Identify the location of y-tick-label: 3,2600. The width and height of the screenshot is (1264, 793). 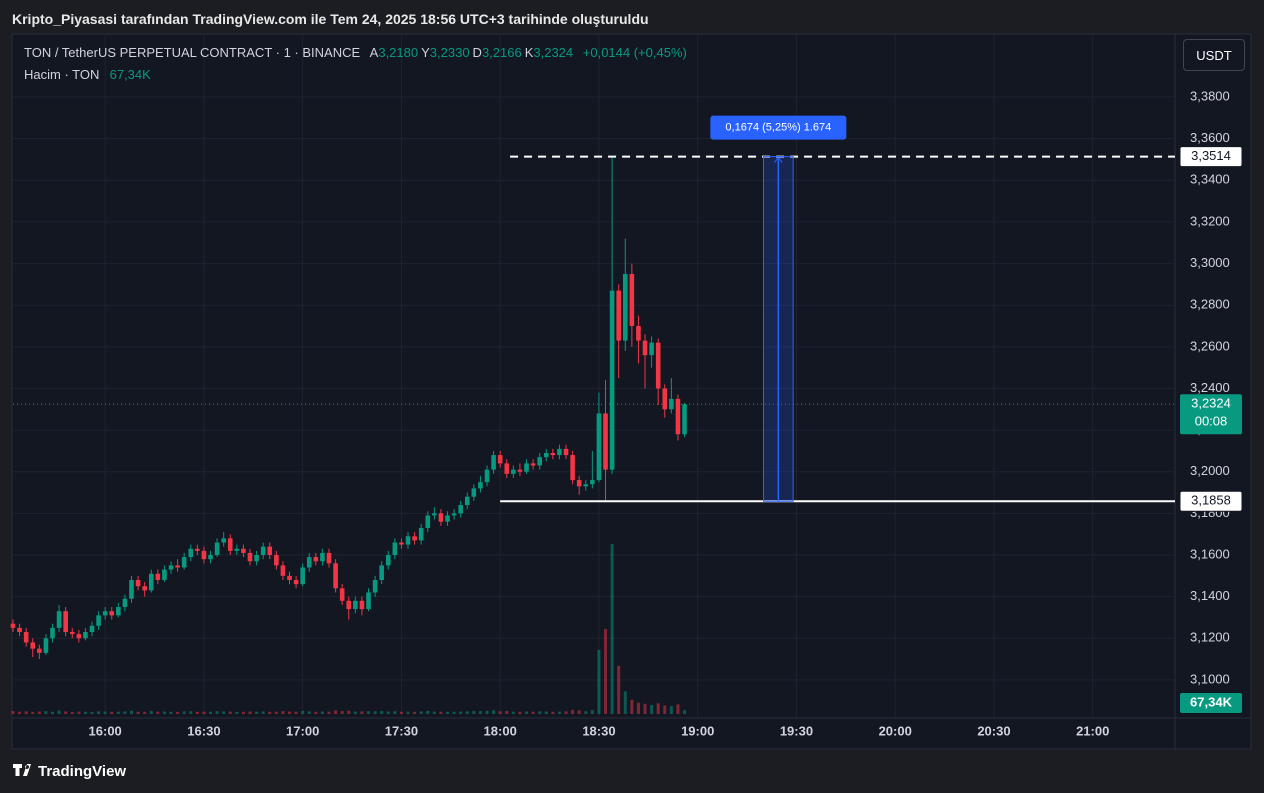
(1210, 345).